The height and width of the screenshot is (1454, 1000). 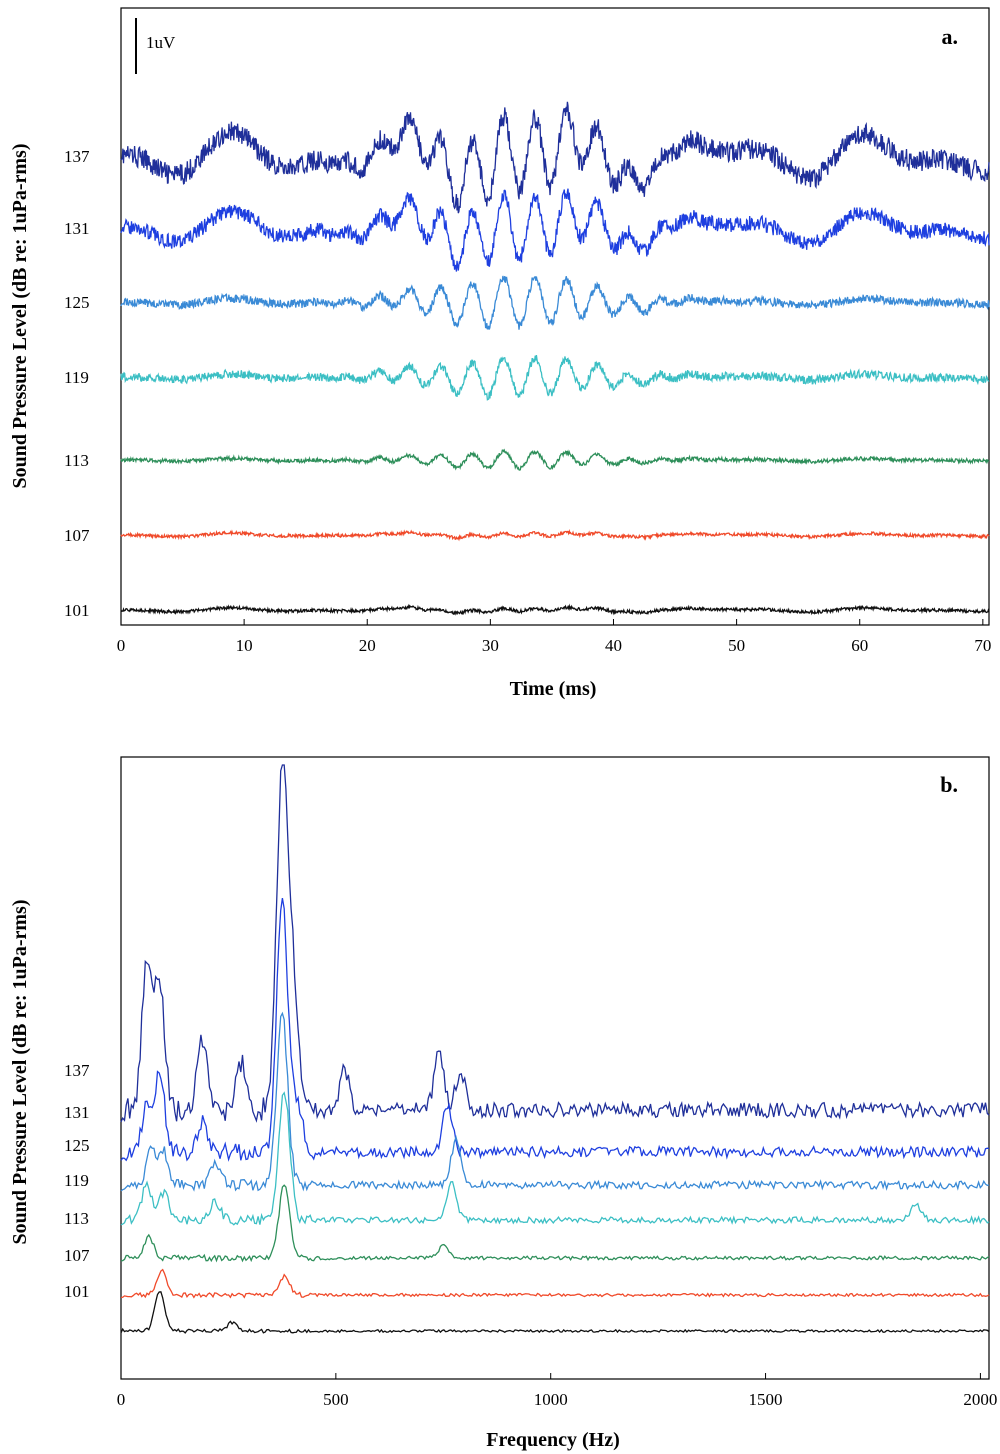 I want to click on x-tick-label-a: 40, so click(x=613, y=645).